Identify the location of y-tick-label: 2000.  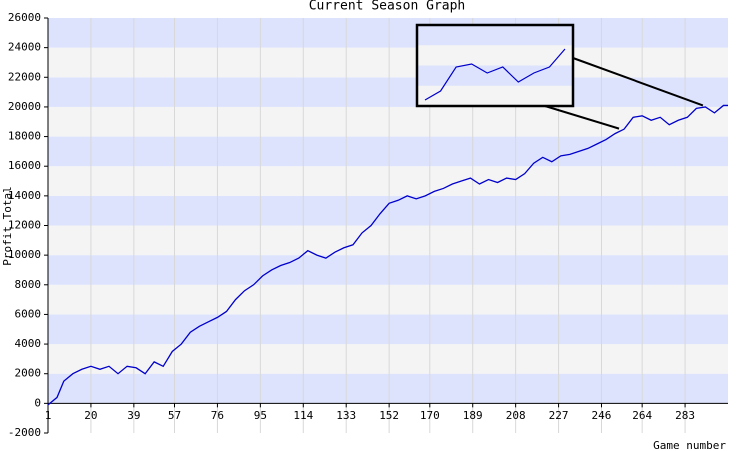
(28, 373).